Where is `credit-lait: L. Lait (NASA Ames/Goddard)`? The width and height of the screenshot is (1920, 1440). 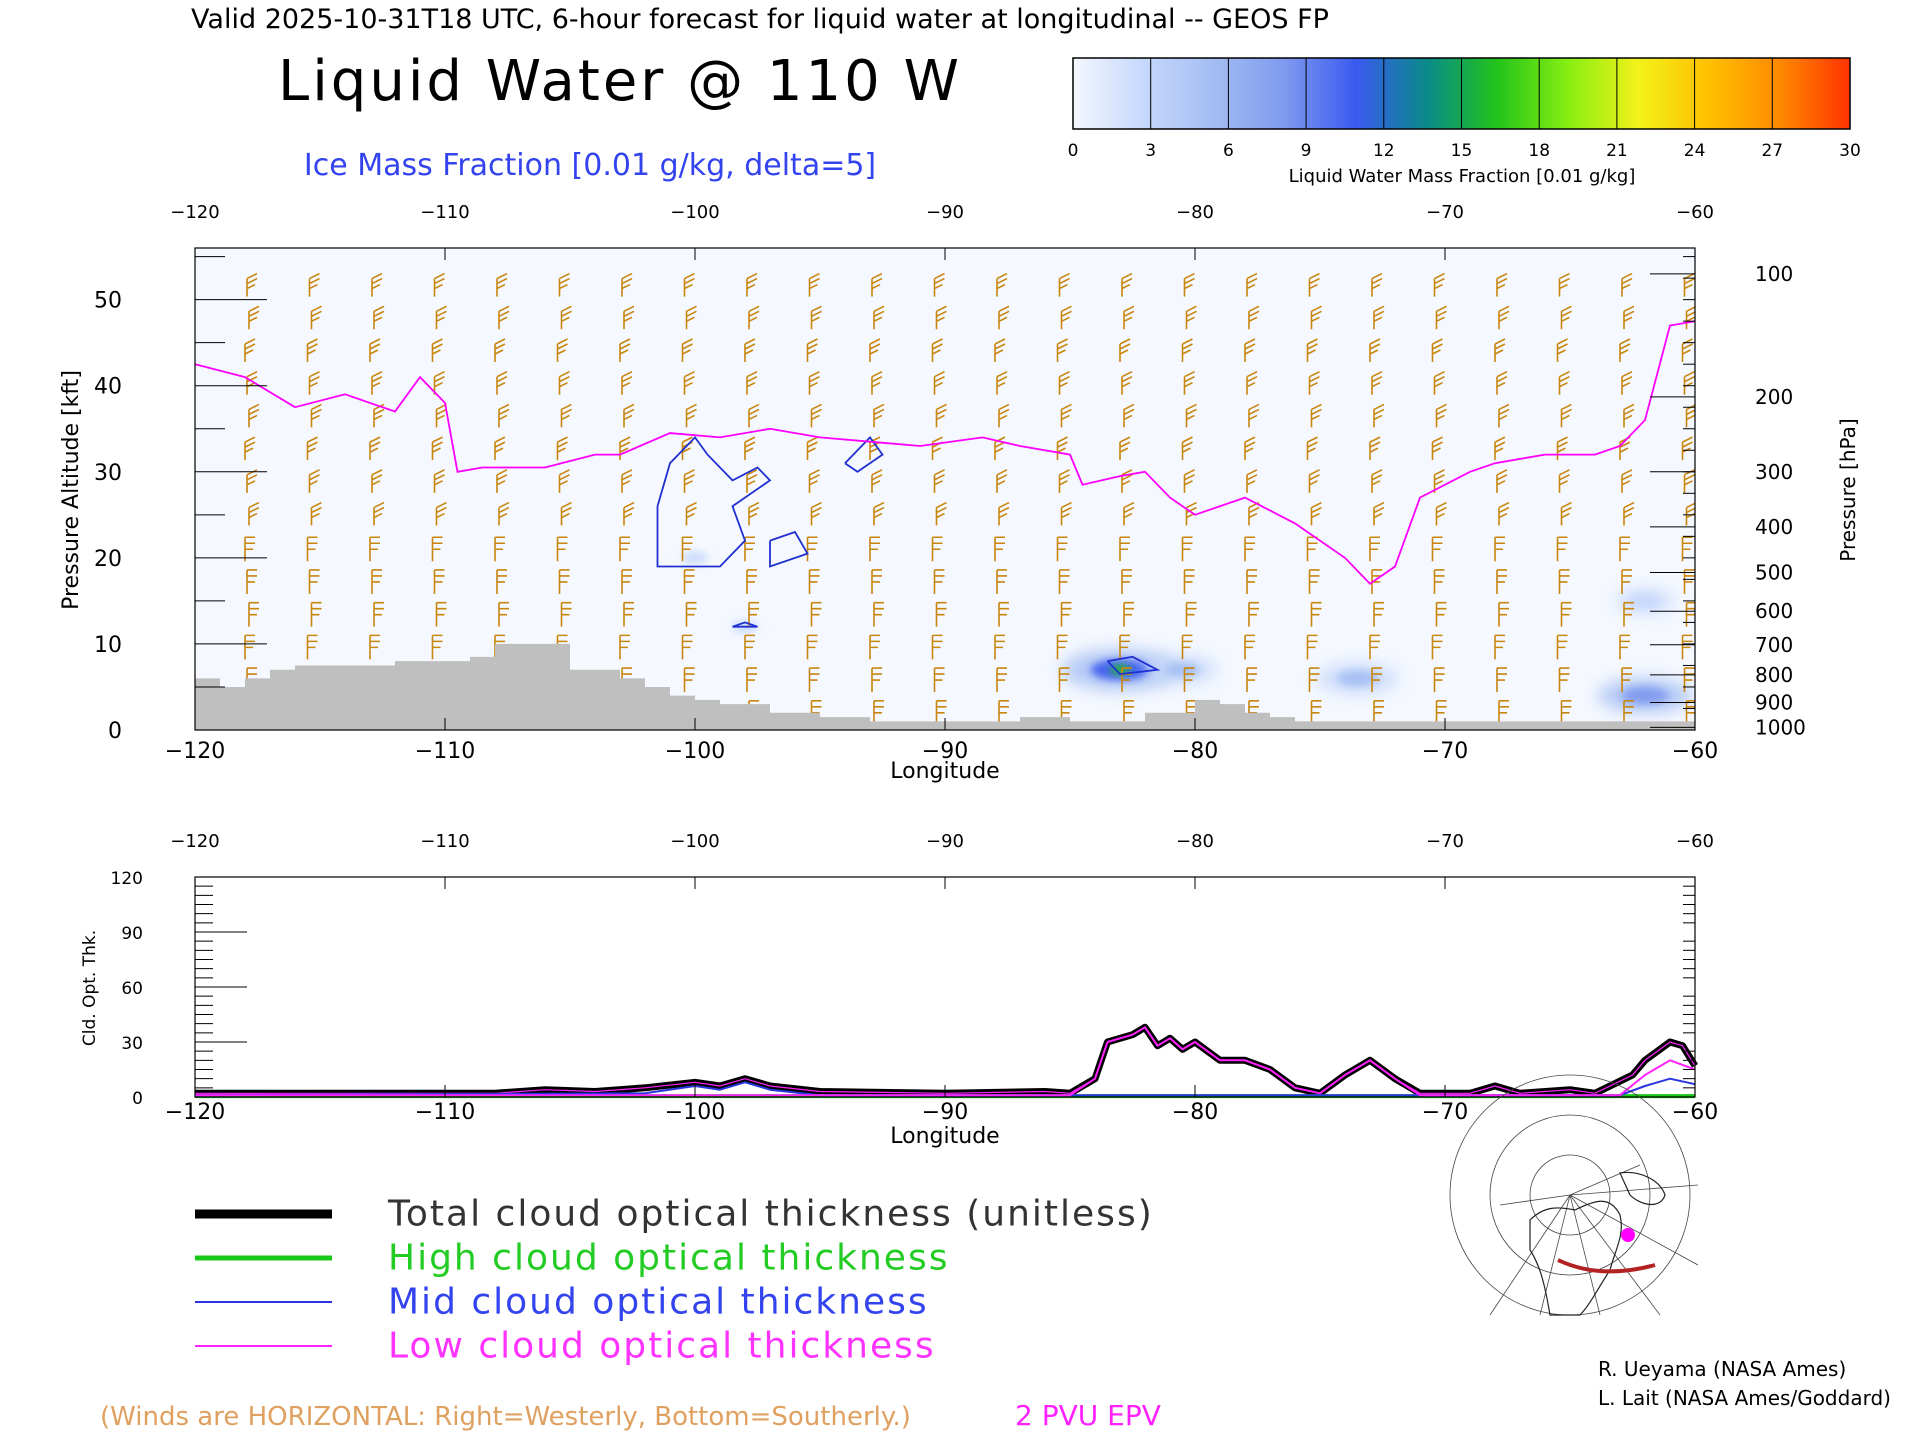
credit-lait: L. Lait (NASA Ames/Goddard) is located at coordinates (1744, 1398).